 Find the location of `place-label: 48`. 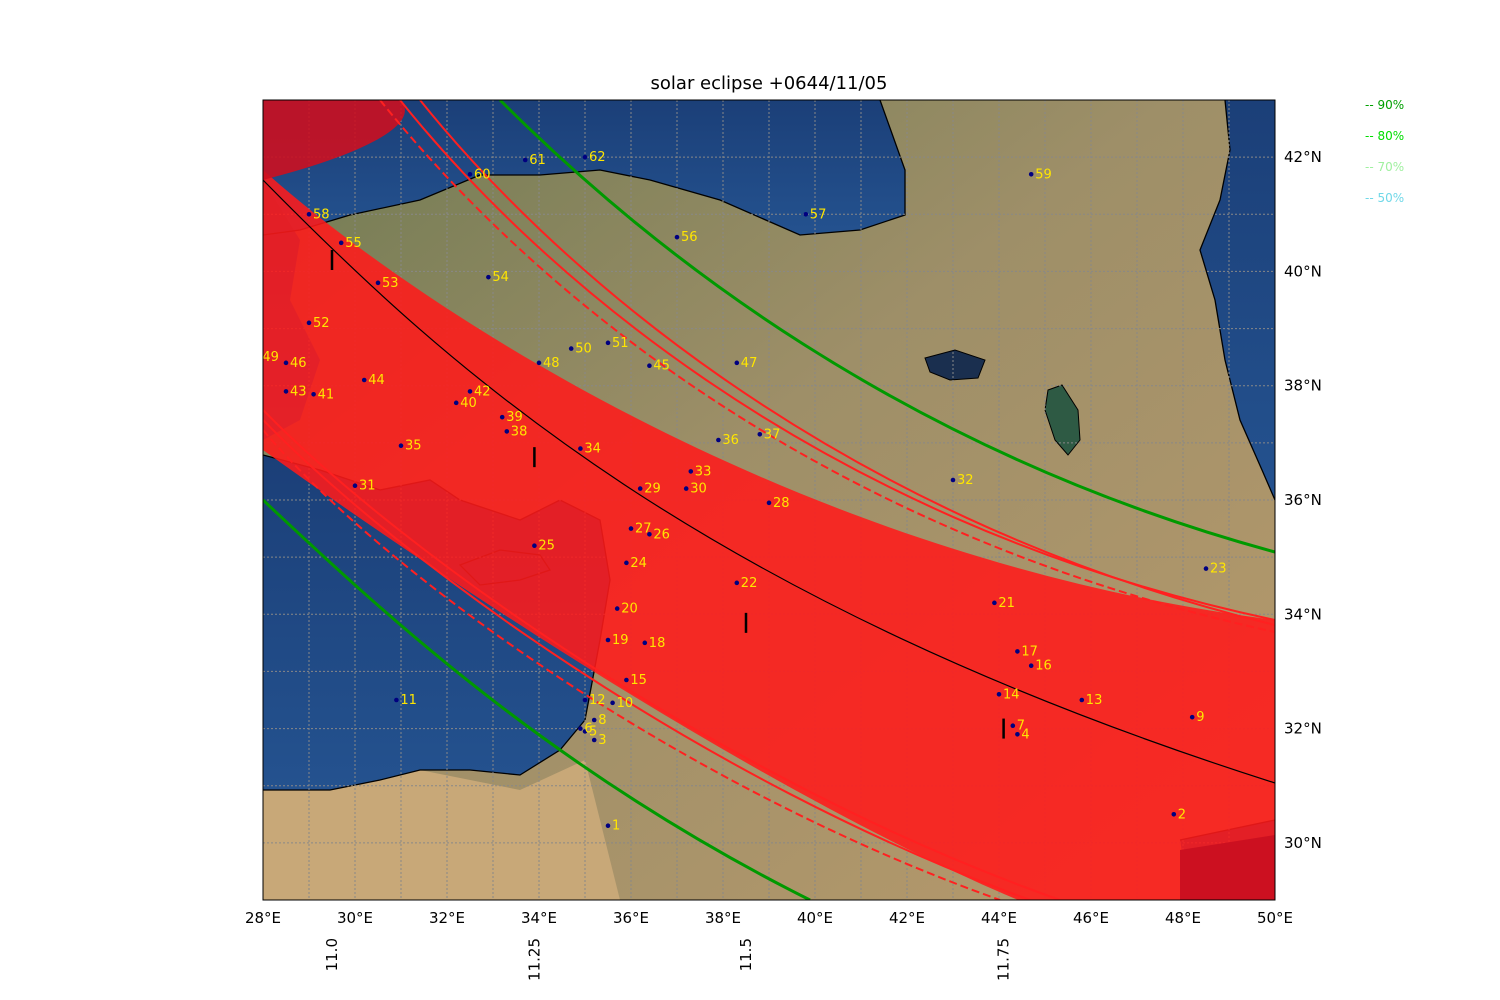

place-label: 48 is located at coordinates (551, 363).